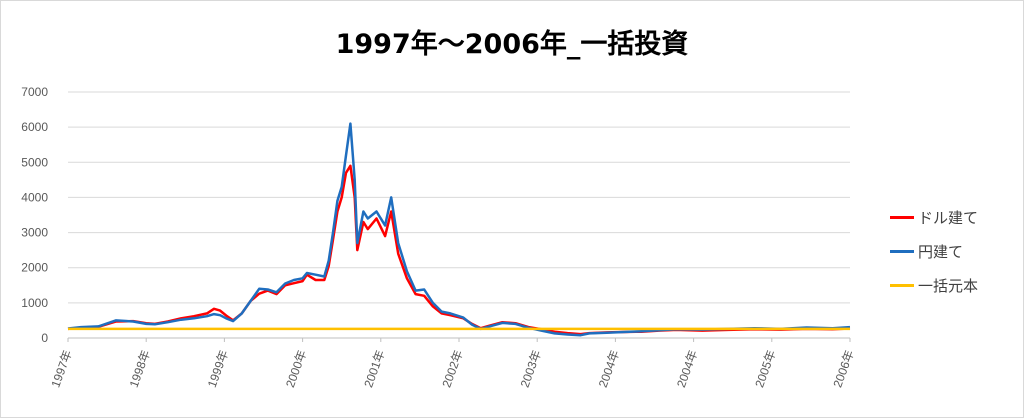  Describe the element at coordinates (512, 44) in the screenshot. I see `chart-title: 1997年～2006年_一括投資` at that location.